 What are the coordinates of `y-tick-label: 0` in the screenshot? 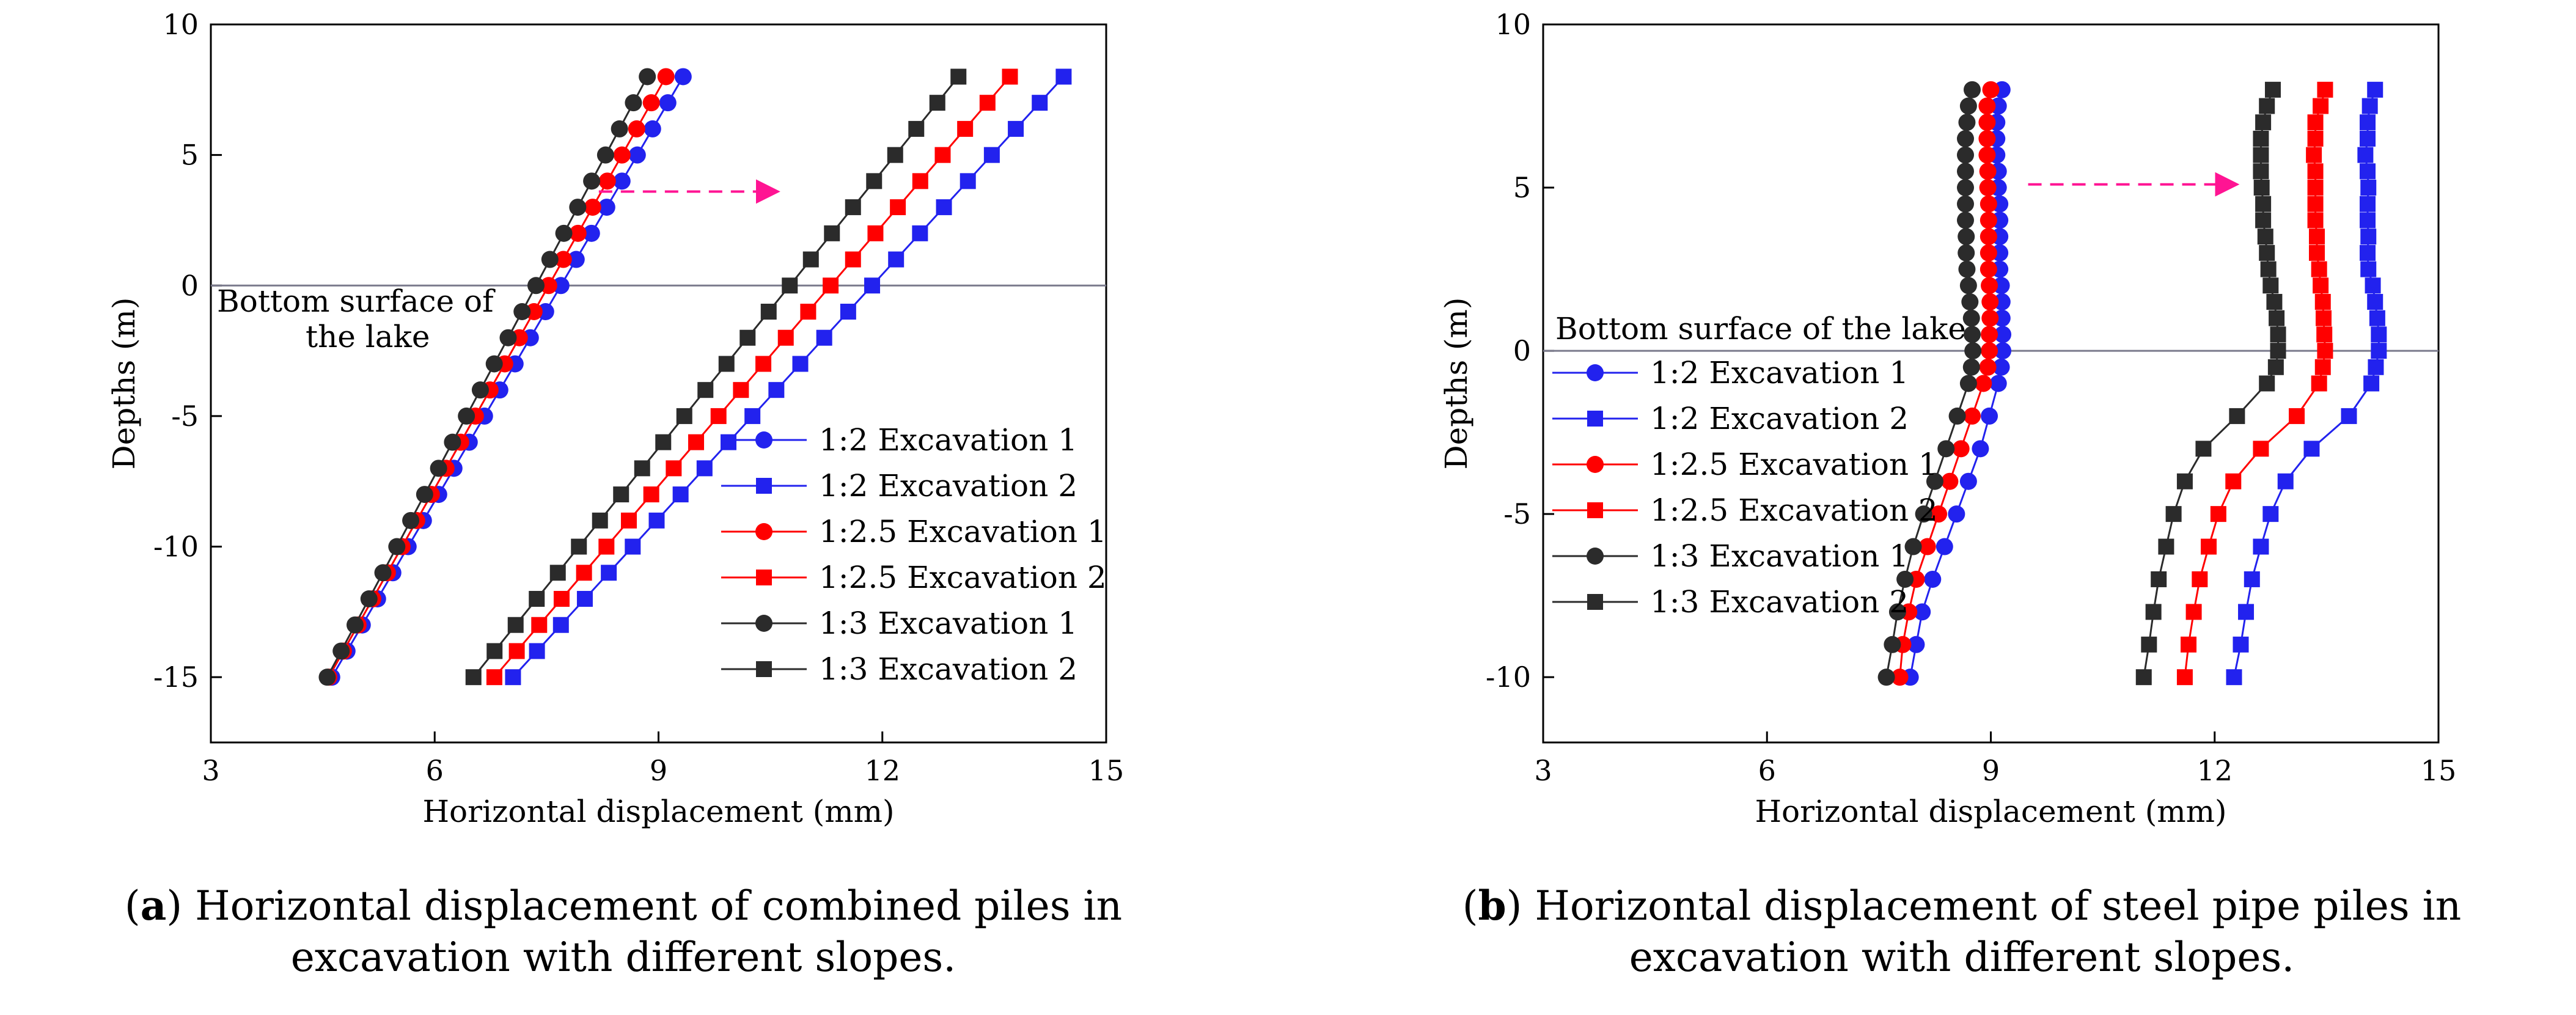 It's located at (1522, 351).